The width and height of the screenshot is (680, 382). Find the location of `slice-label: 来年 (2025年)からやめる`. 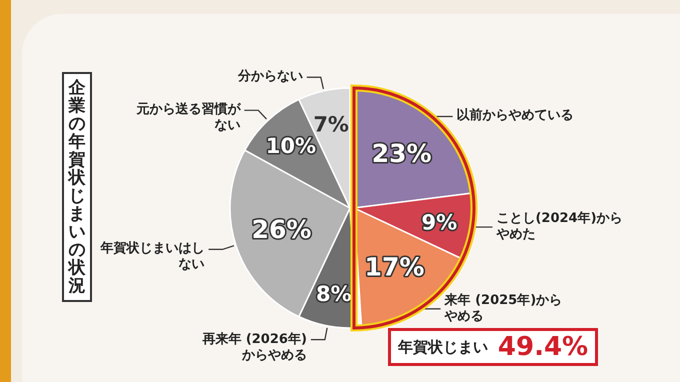

slice-label: 来年 (2025年)からやめる is located at coordinates (504, 308).